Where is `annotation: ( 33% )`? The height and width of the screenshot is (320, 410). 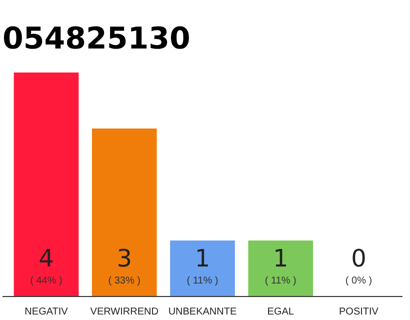
annotation: ( 33% ) is located at coordinates (124, 281).